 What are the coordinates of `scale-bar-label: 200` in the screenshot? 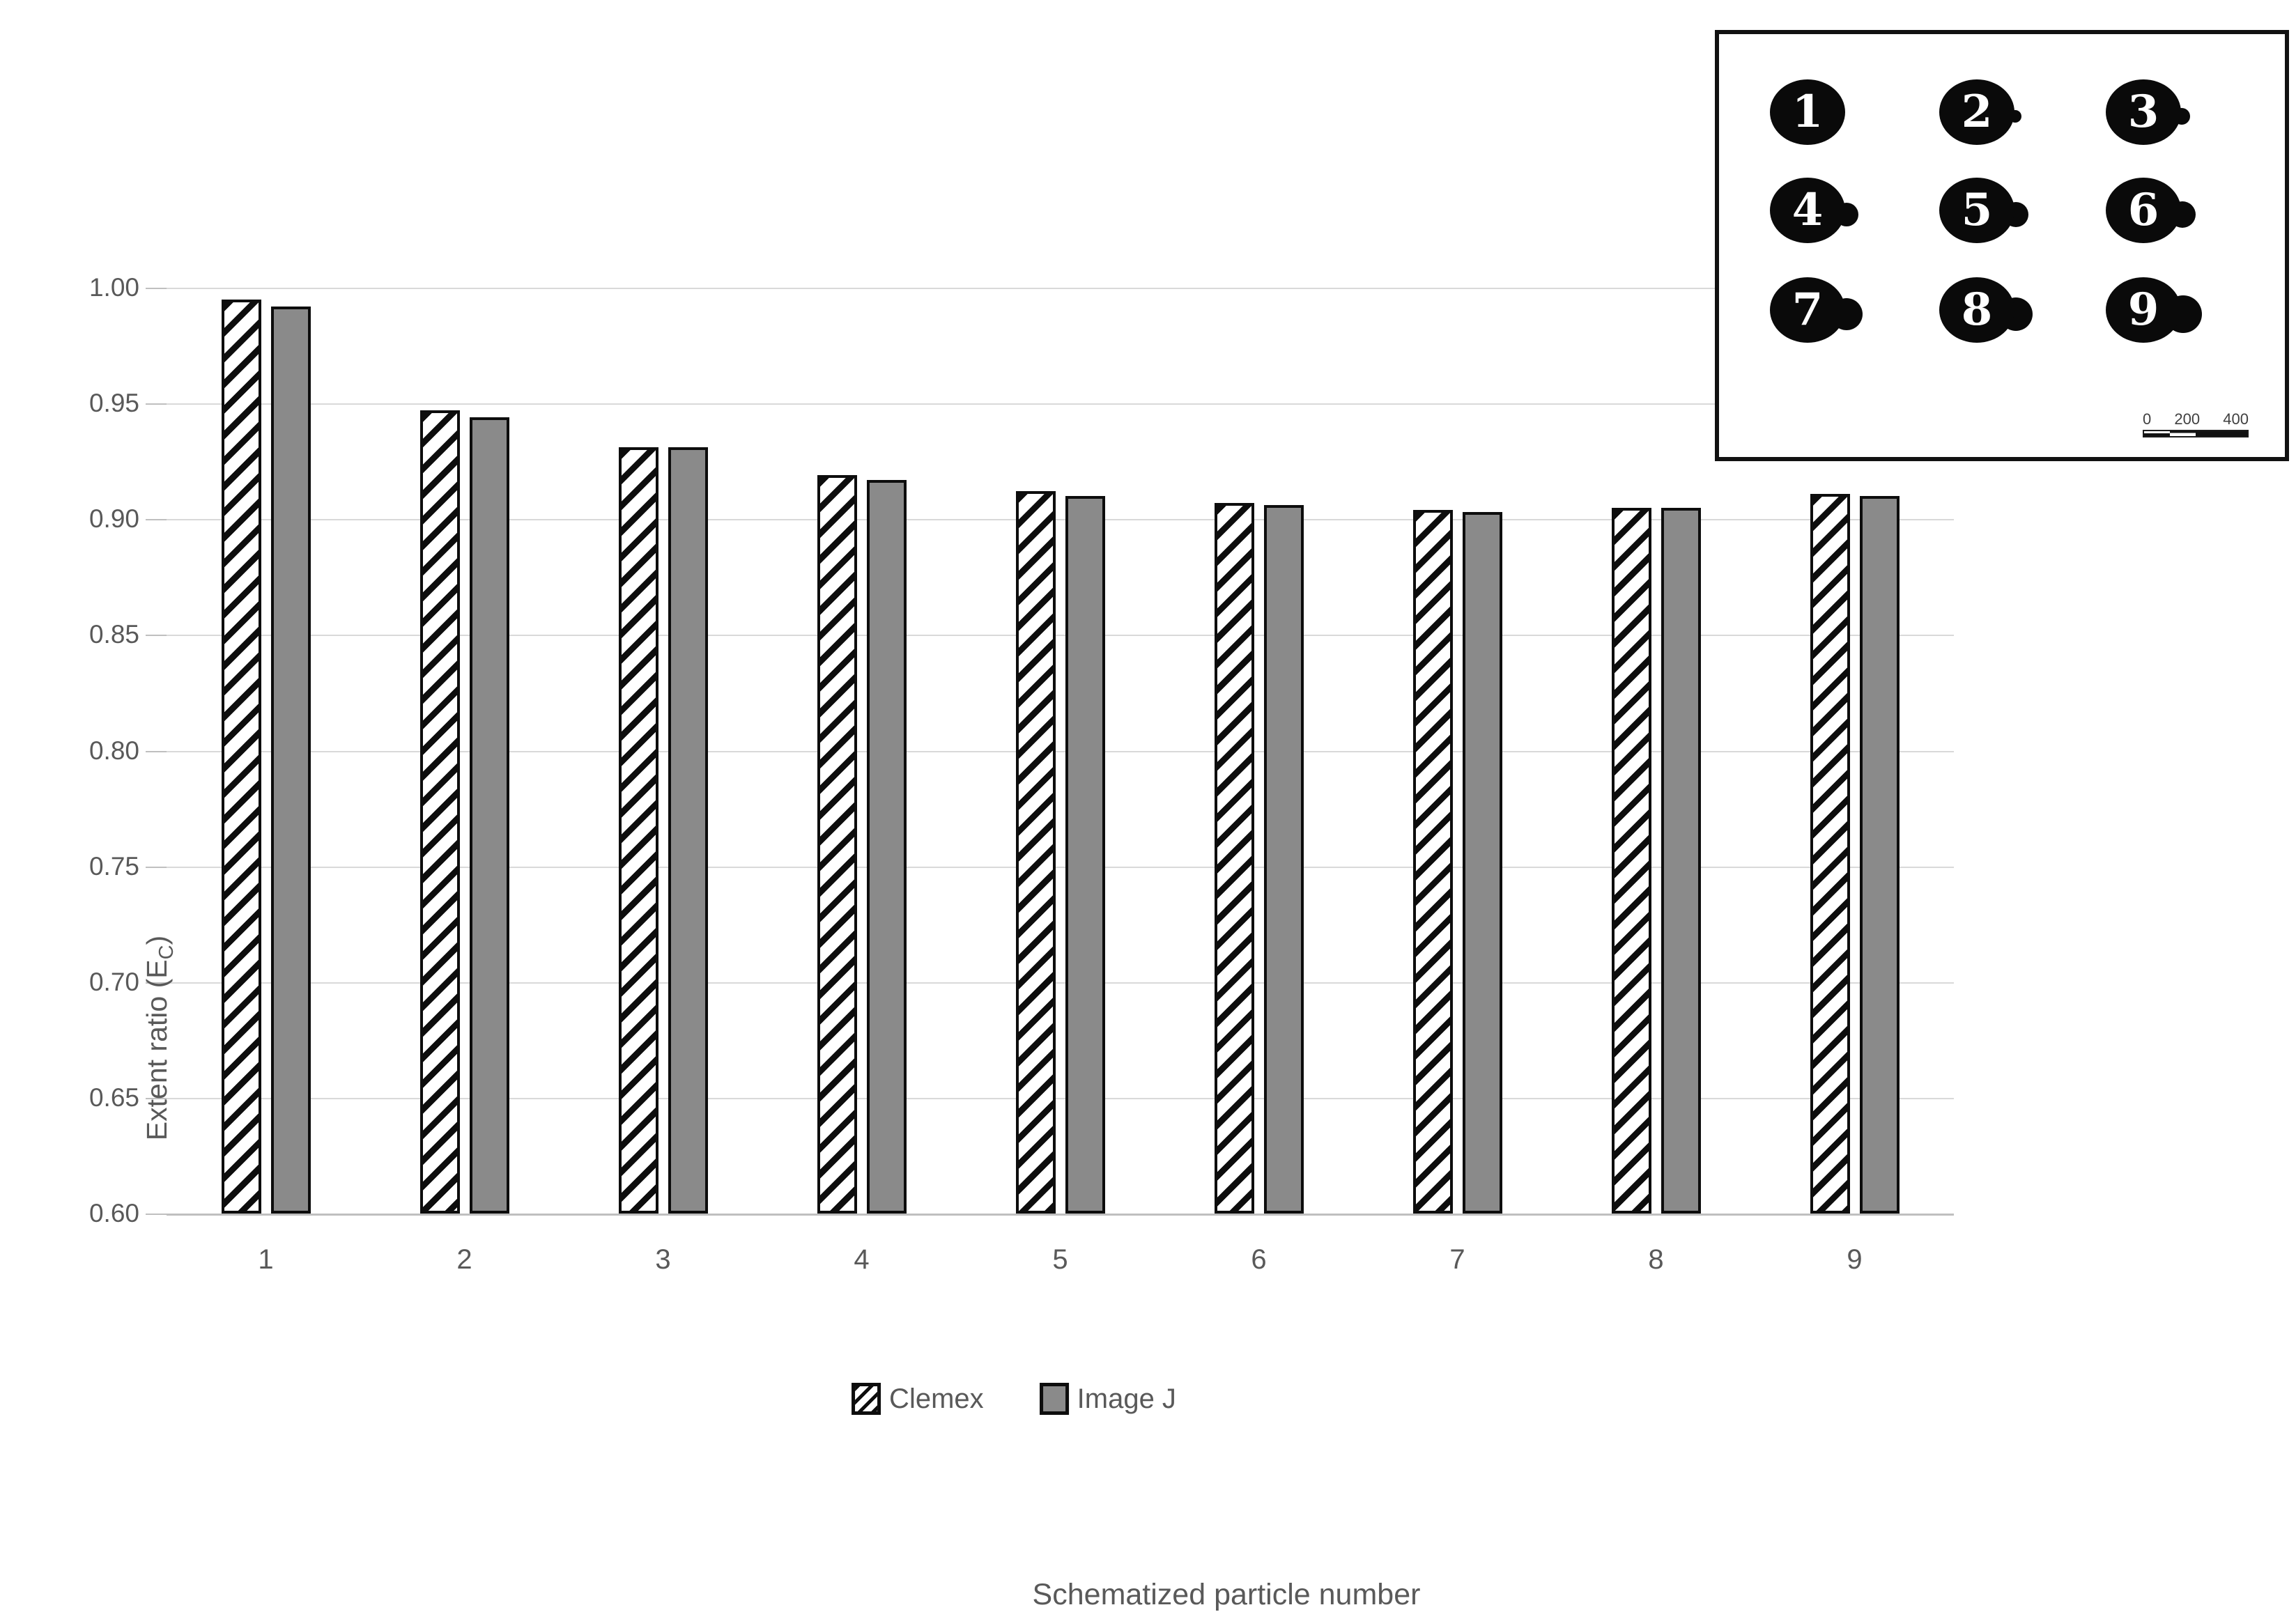 It's located at (2187, 419).